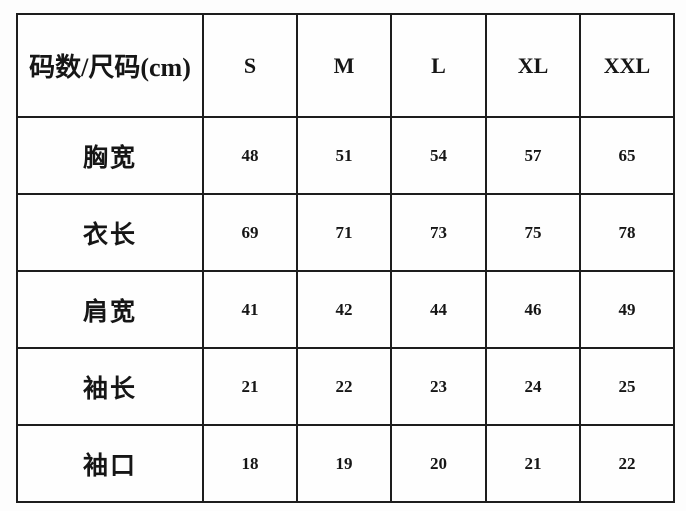  Describe the element at coordinates (110, 463) in the screenshot. I see `row-label: 袖口` at that location.